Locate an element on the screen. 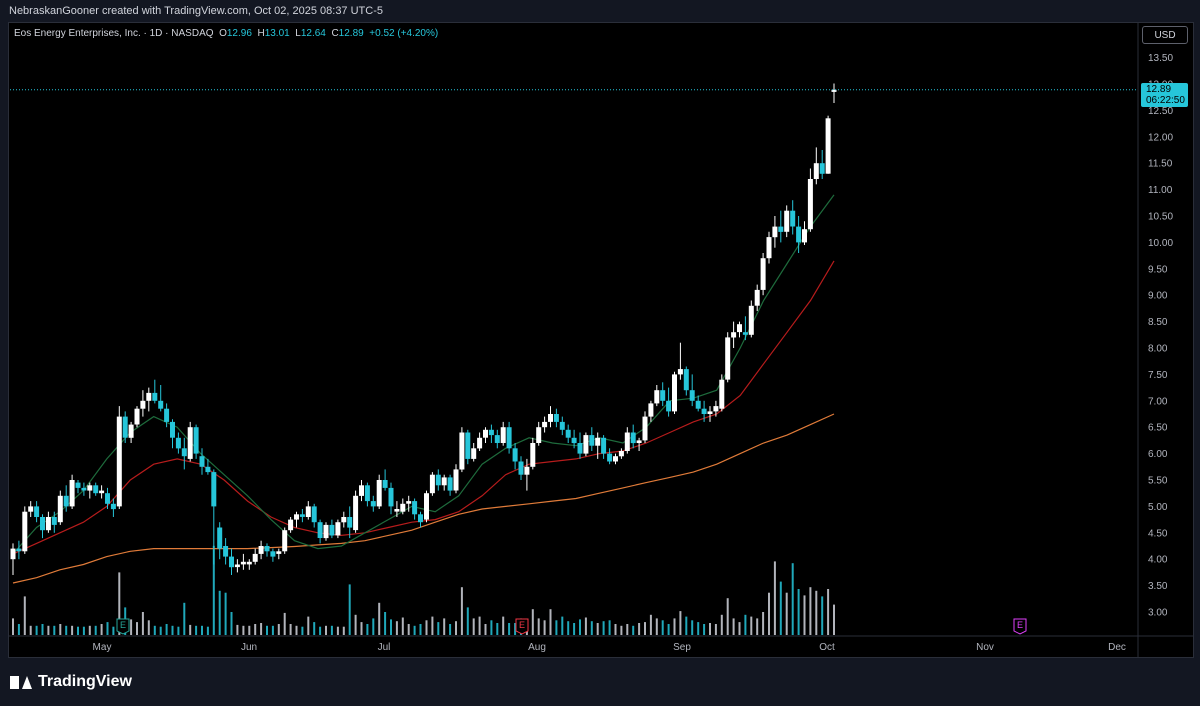 The image size is (1200, 706). earnings-icon is located at coordinates (1020, 626).